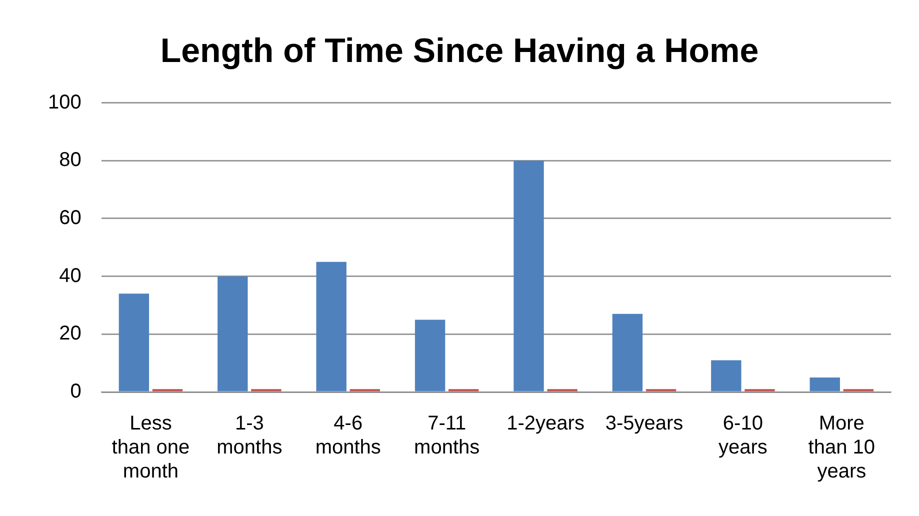 The height and width of the screenshot is (516, 919). Describe the element at coordinates (70, 333) in the screenshot. I see `y-tick-label: 20` at that location.